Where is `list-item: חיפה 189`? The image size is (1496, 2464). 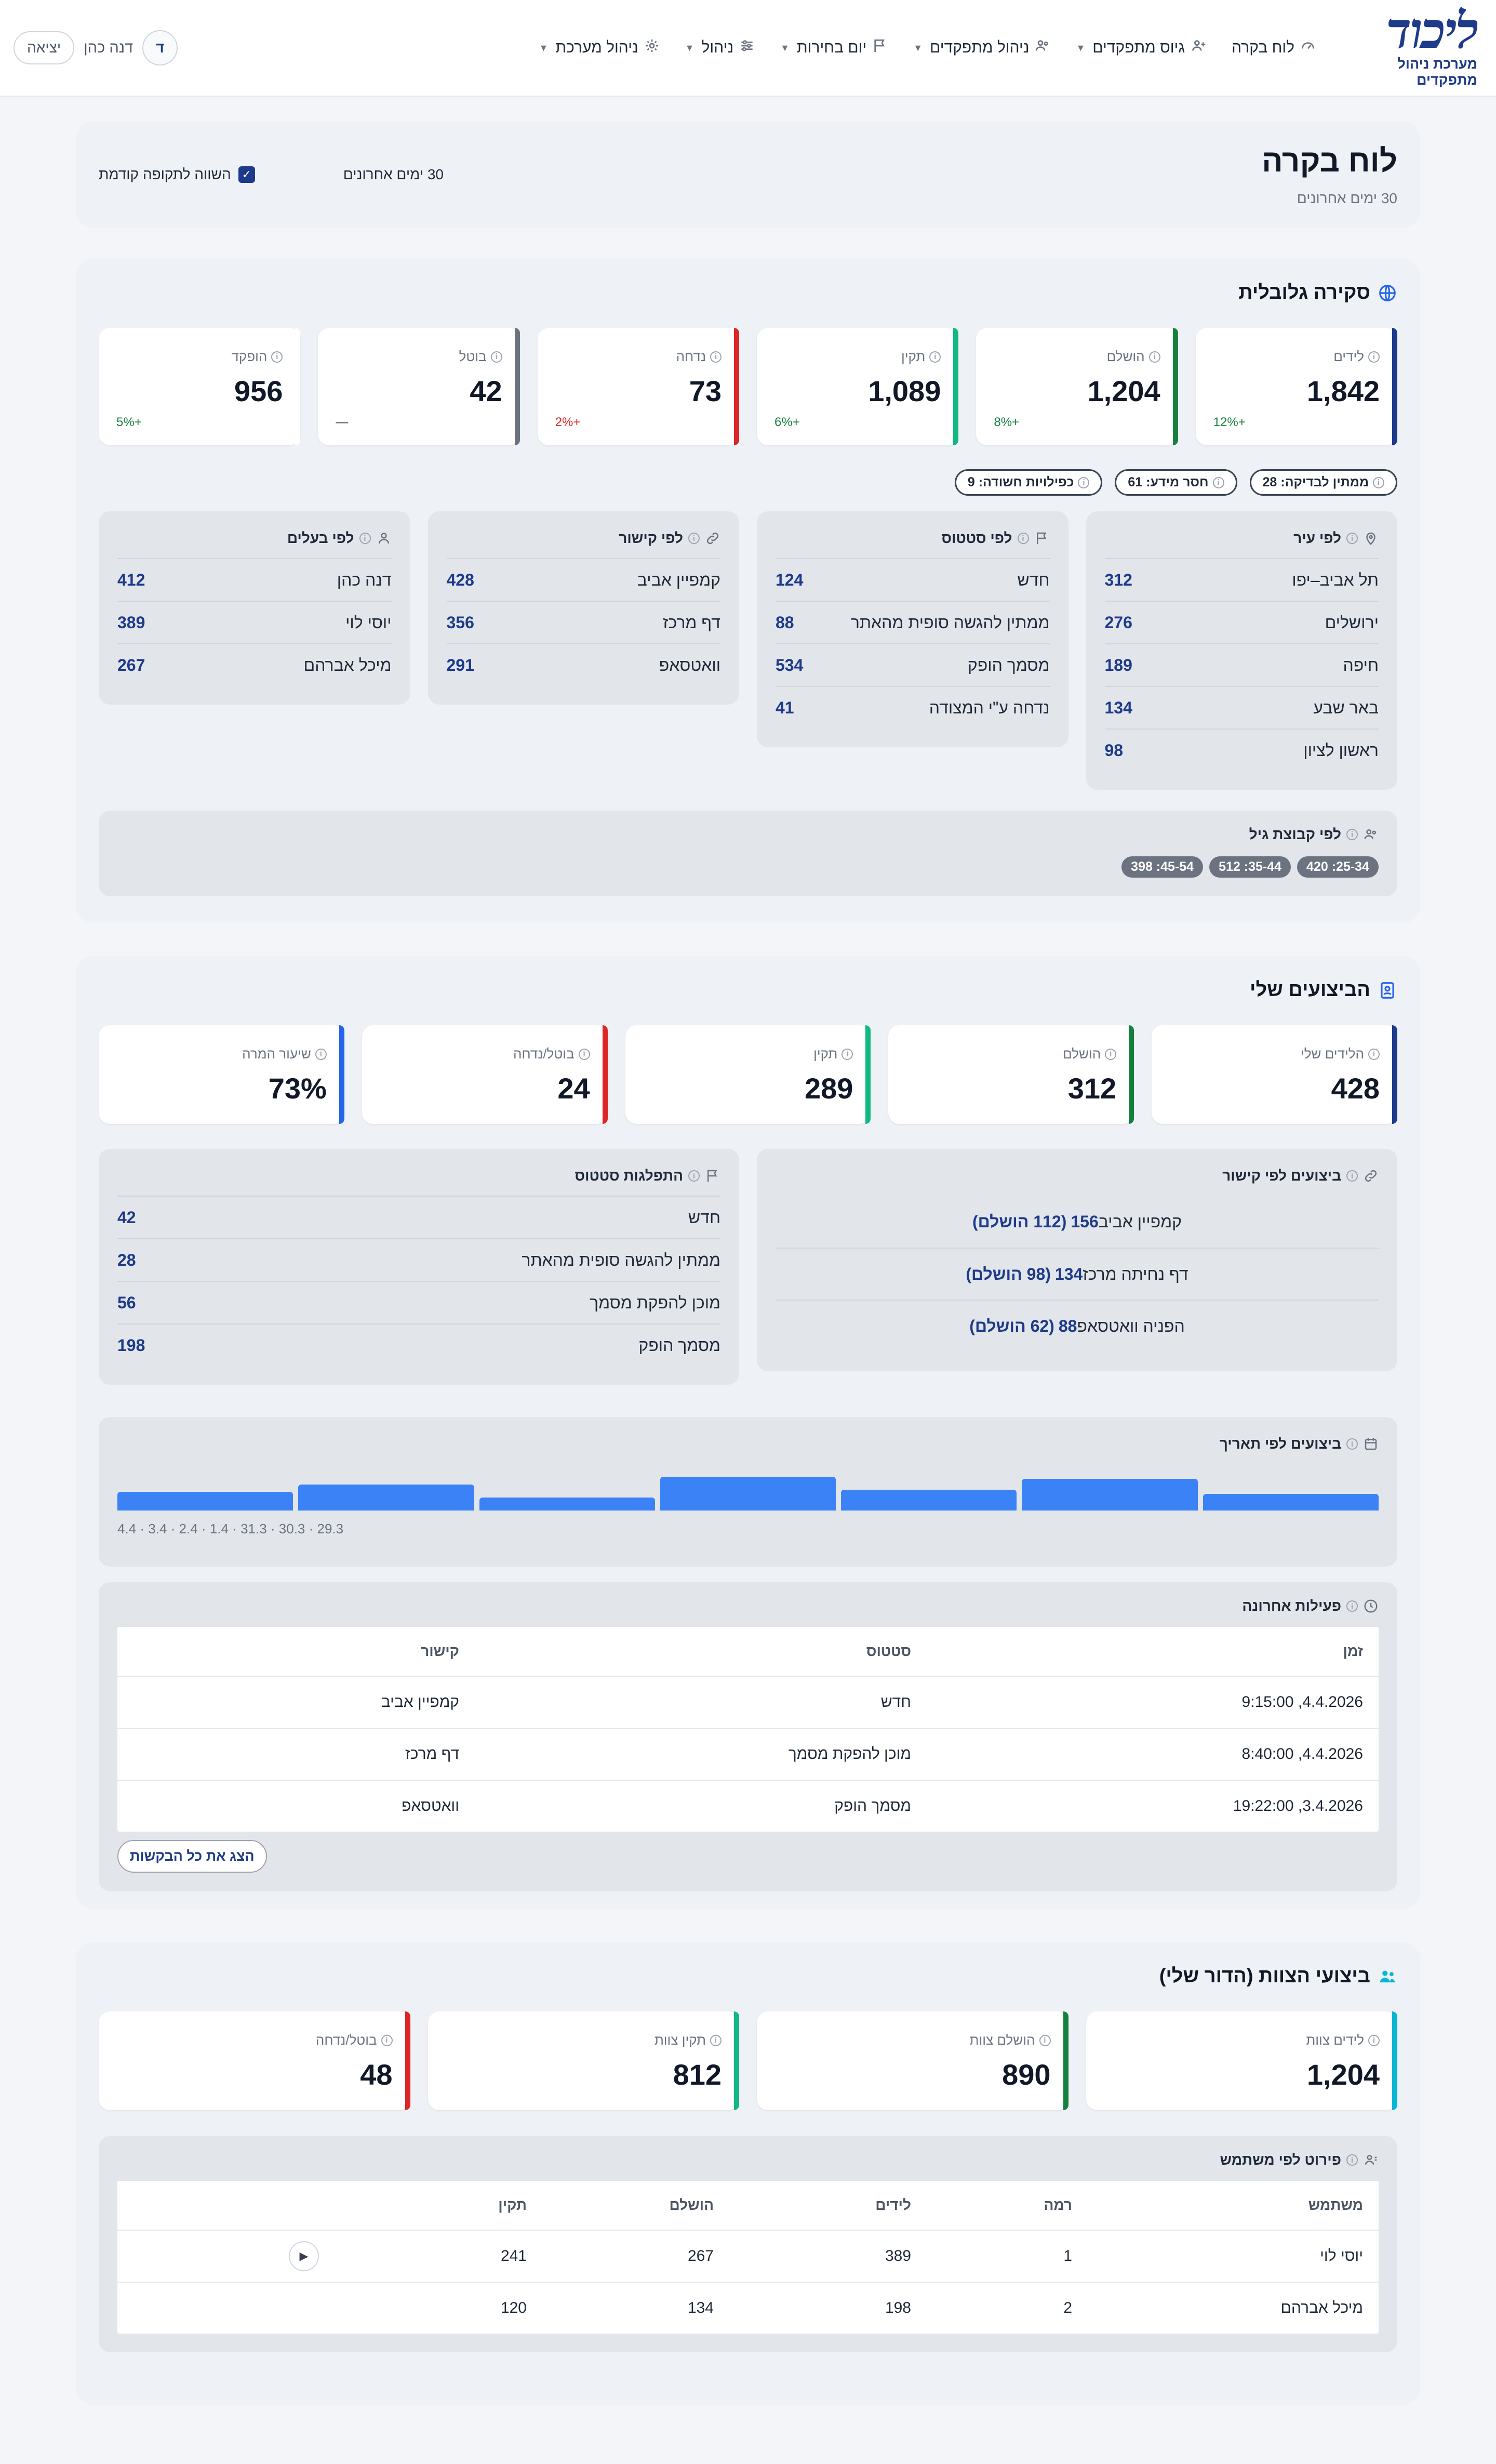
list-item: חיפה 189 is located at coordinates (1241, 664).